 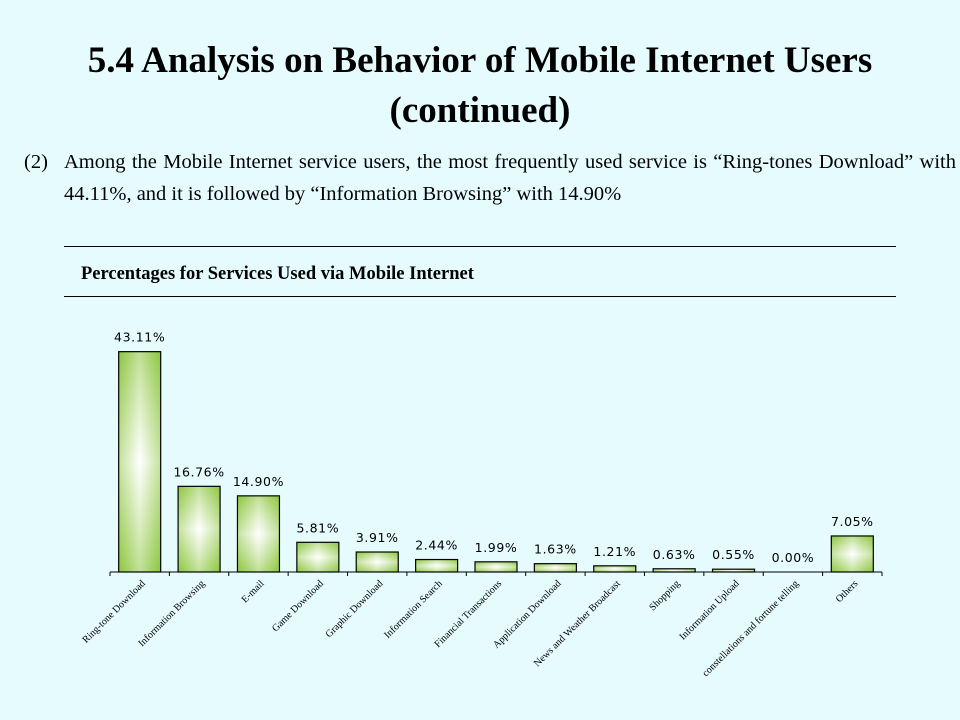 What do you see at coordinates (377, 537) in the screenshot?
I see `data-label: 3.91%` at bounding box center [377, 537].